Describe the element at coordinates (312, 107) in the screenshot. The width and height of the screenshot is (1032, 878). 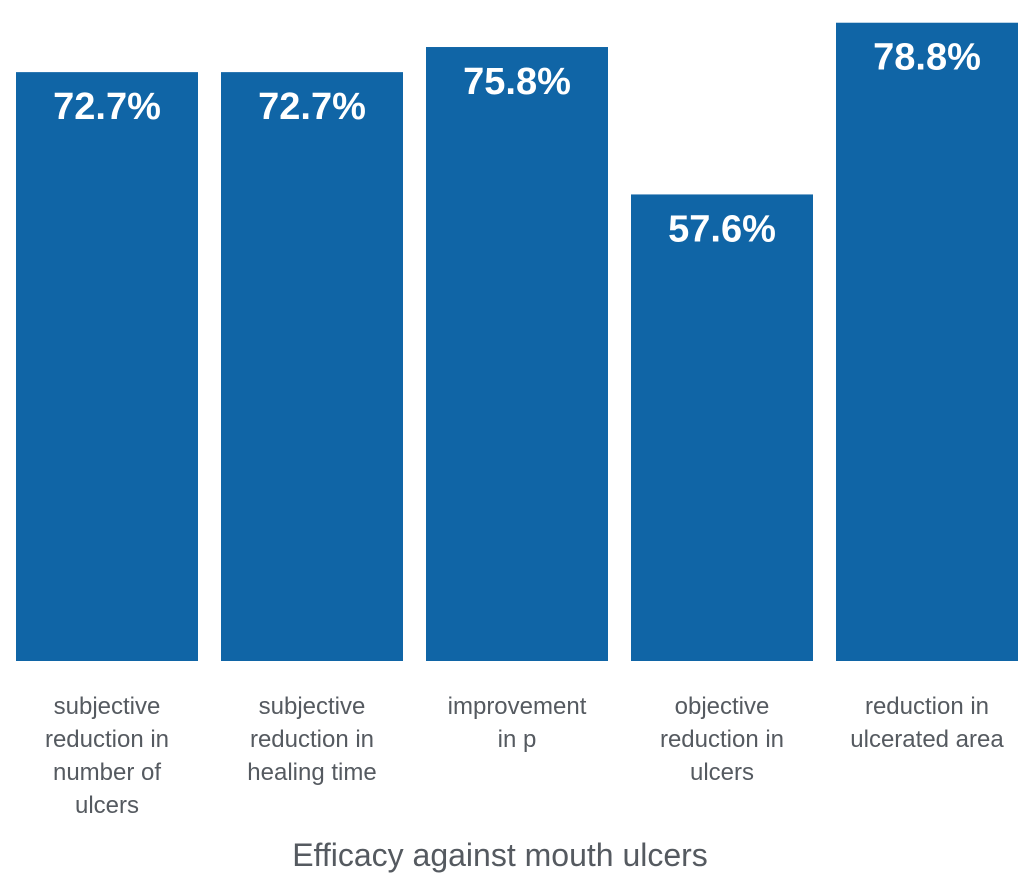
I see `bar-value-label-2: 72.7%` at that location.